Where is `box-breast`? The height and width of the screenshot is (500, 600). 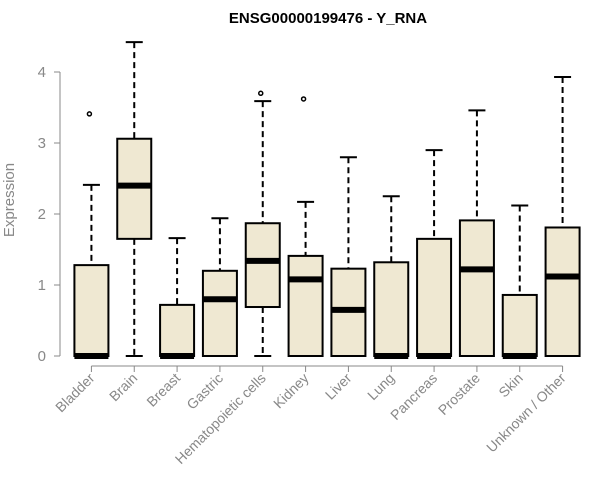 box-breast is located at coordinates (177, 298).